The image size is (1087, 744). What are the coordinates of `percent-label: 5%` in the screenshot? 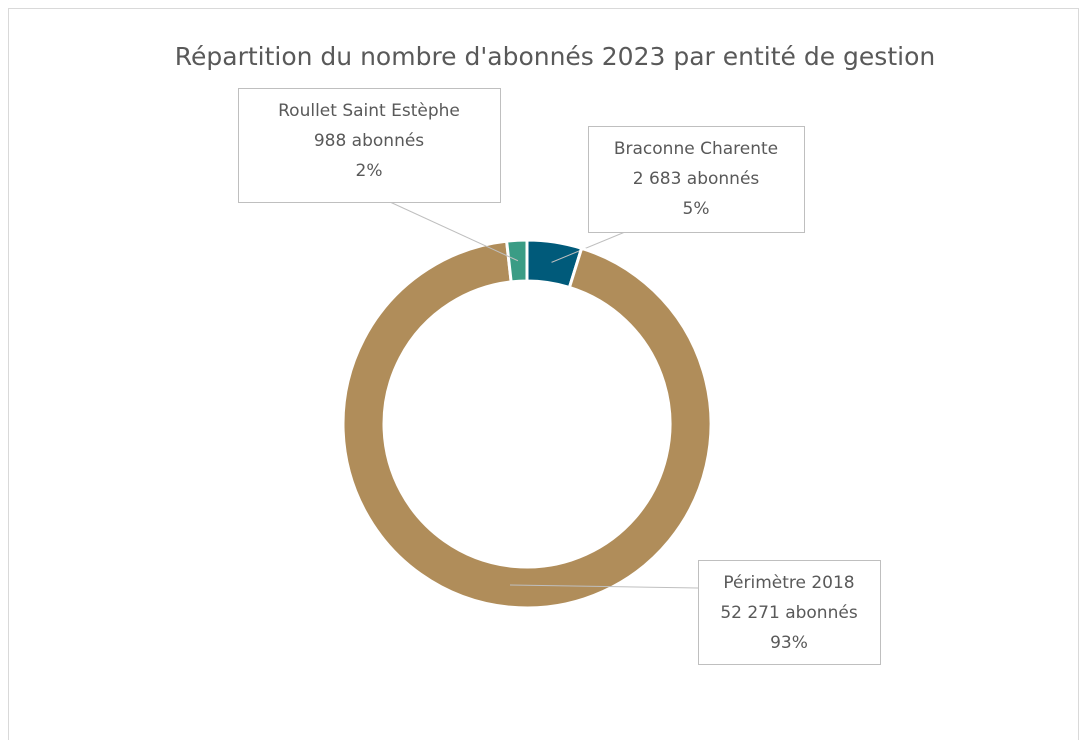 It's located at (696, 209).